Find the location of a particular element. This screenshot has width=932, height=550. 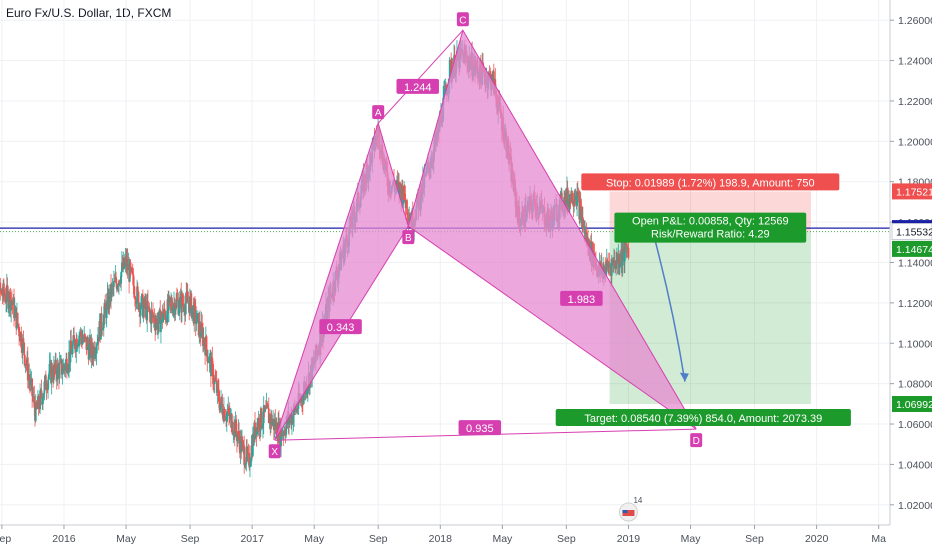

y-tick-label: 1.26000 is located at coordinates (915, 21).